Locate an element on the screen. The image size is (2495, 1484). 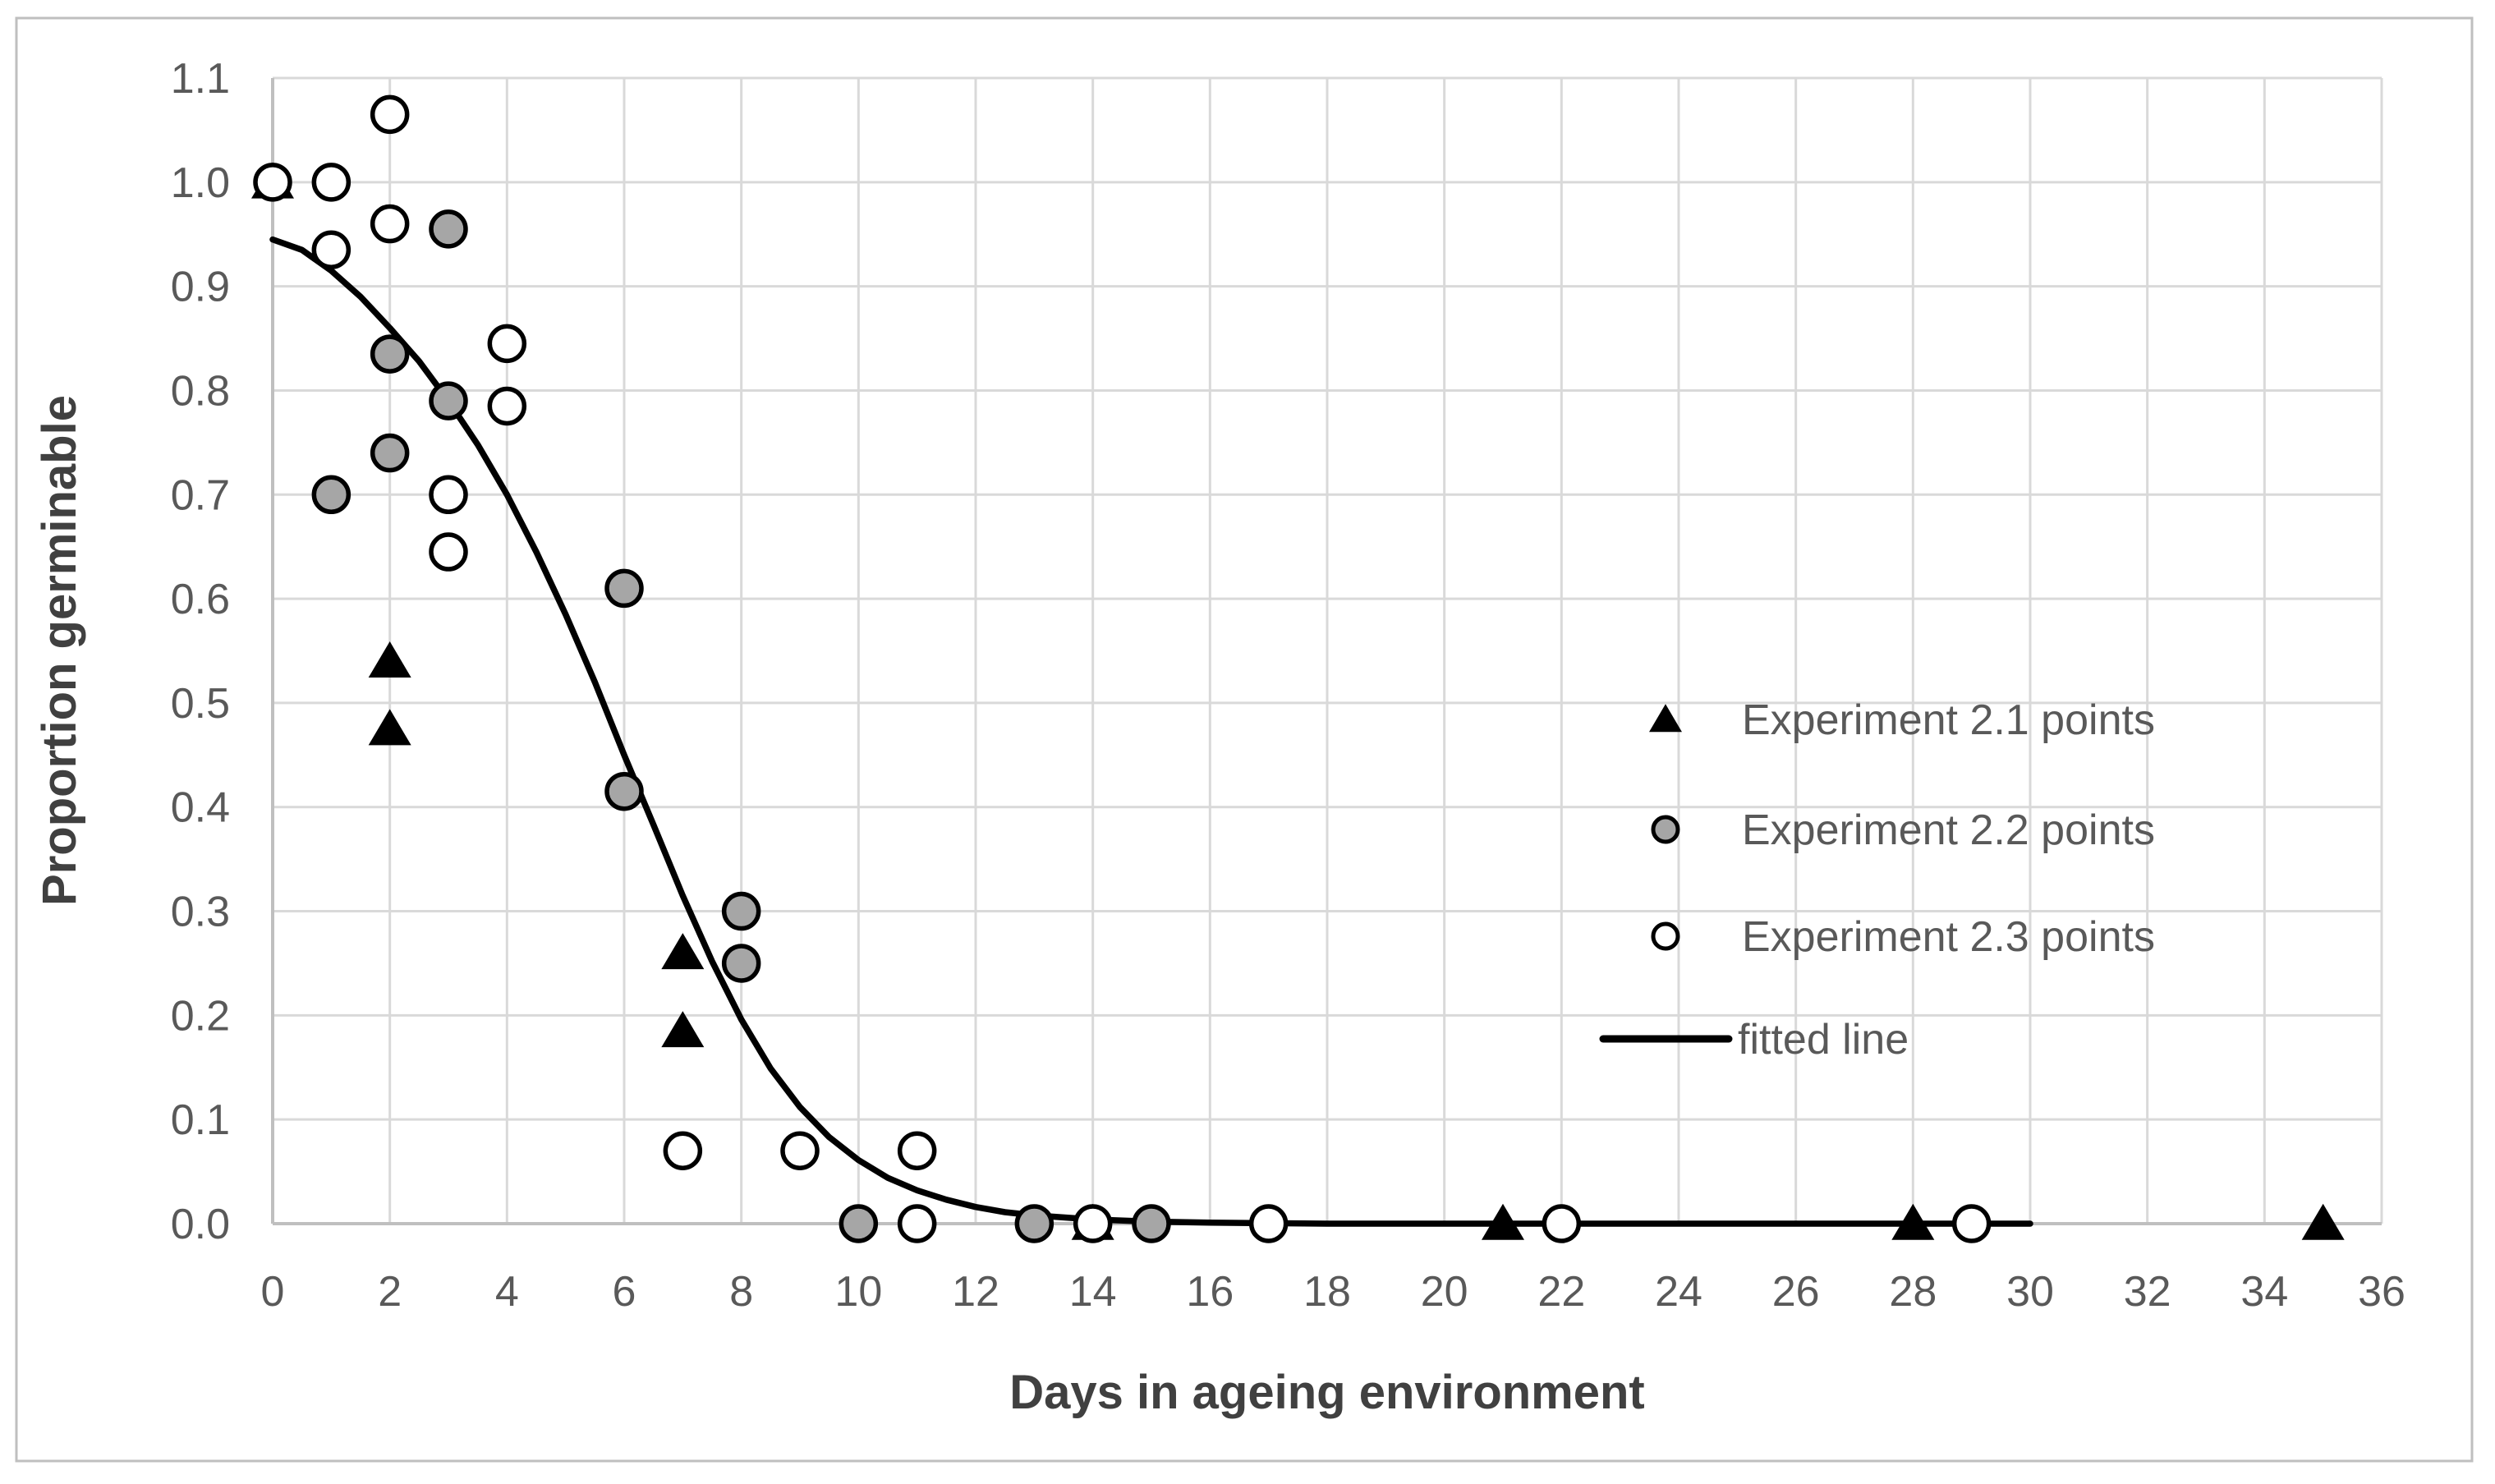
legend-open-circle-marker is located at coordinates (1666, 936).